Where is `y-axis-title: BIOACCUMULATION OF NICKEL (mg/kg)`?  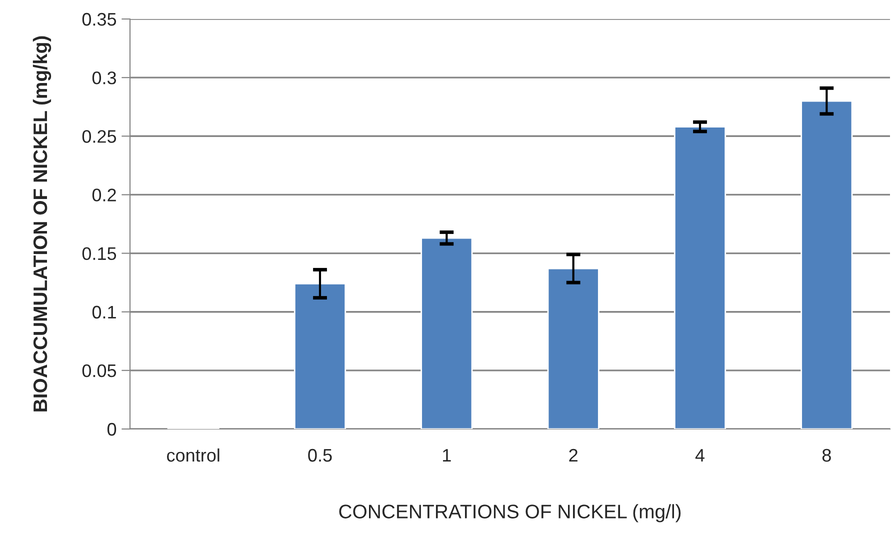
y-axis-title: BIOACCUMULATION OF NICKEL (mg/kg) is located at coordinates (42, 224).